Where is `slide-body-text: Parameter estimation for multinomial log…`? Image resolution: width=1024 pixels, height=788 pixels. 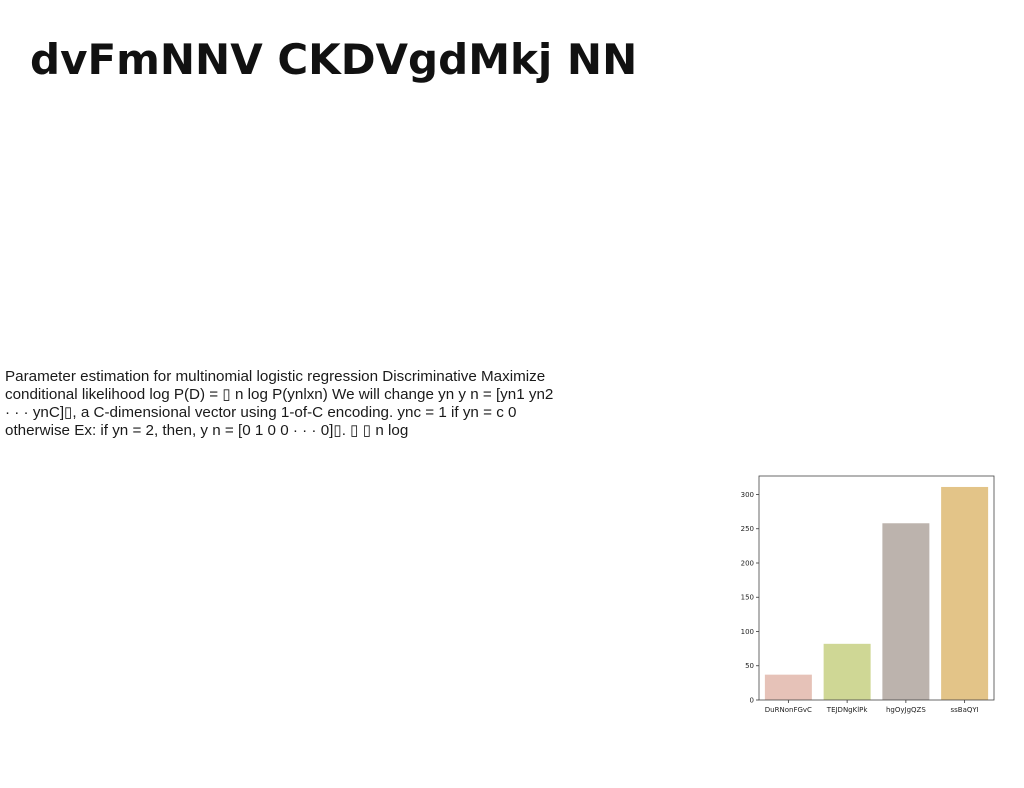 slide-body-text: Parameter estimation for multinomial log… is located at coordinates (279, 403).